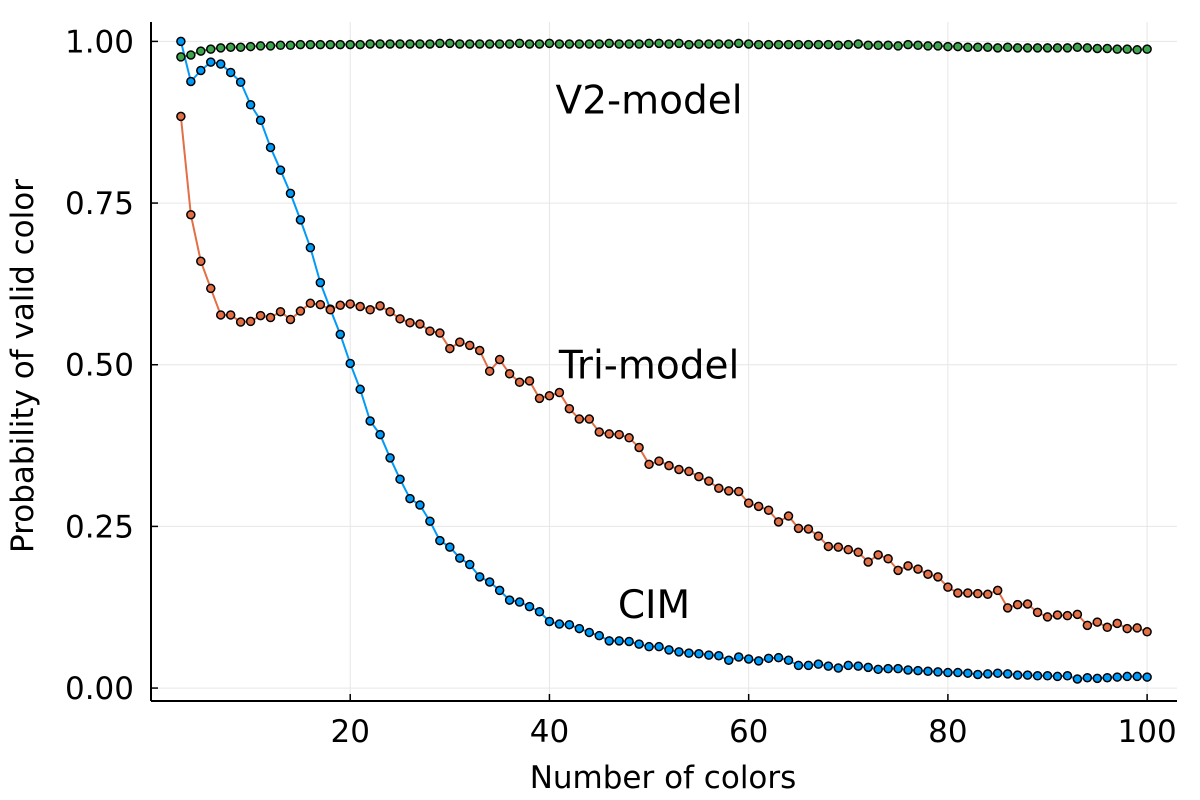 The width and height of the screenshot is (1200, 800). What do you see at coordinates (648, 366) in the screenshot?
I see `annotation-tri-model: Tri-model` at bounding box center [648, 366].